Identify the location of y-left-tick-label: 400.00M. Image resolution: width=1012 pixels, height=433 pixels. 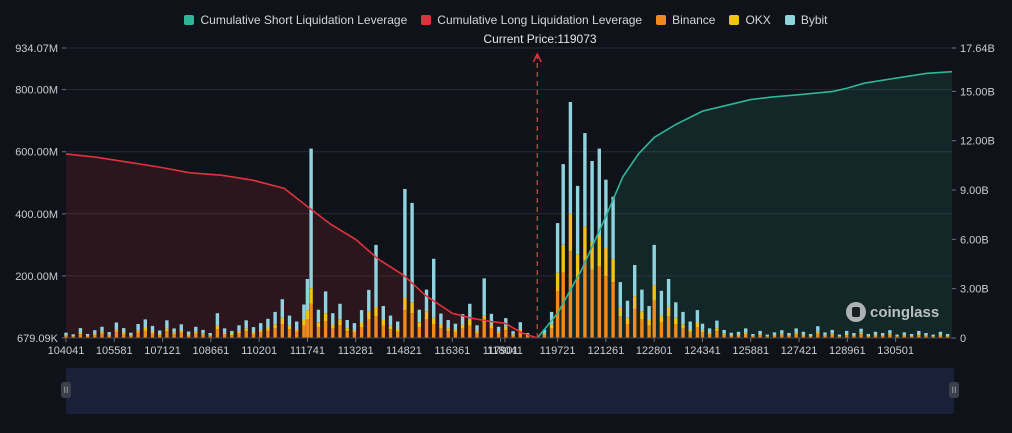
(36, 215).